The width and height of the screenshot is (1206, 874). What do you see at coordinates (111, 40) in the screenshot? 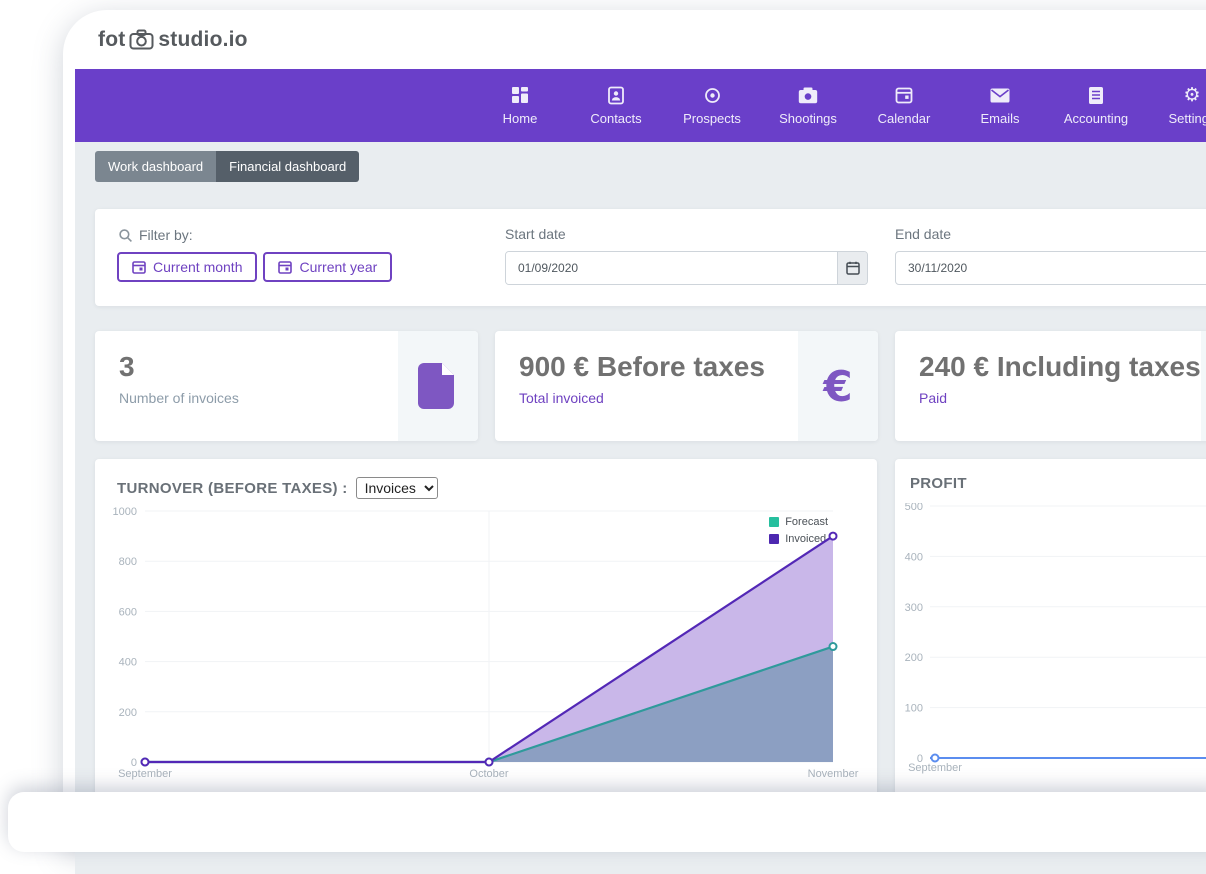
I see `brand-prefix: fot` at bounding box center [111, 40].